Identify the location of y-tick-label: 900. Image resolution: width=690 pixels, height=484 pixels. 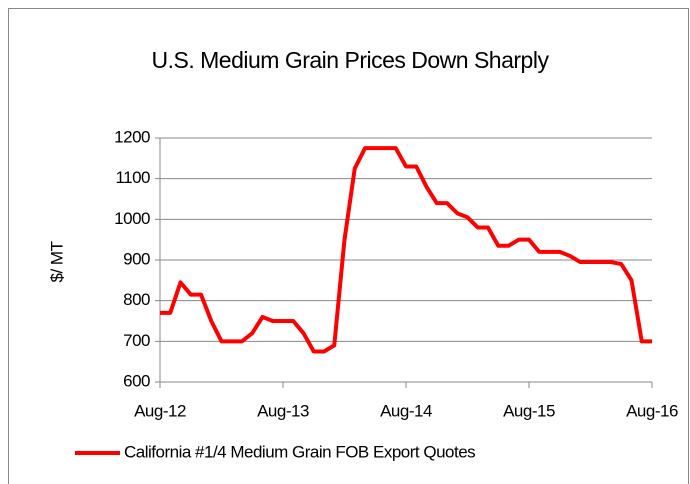
(136, 258).